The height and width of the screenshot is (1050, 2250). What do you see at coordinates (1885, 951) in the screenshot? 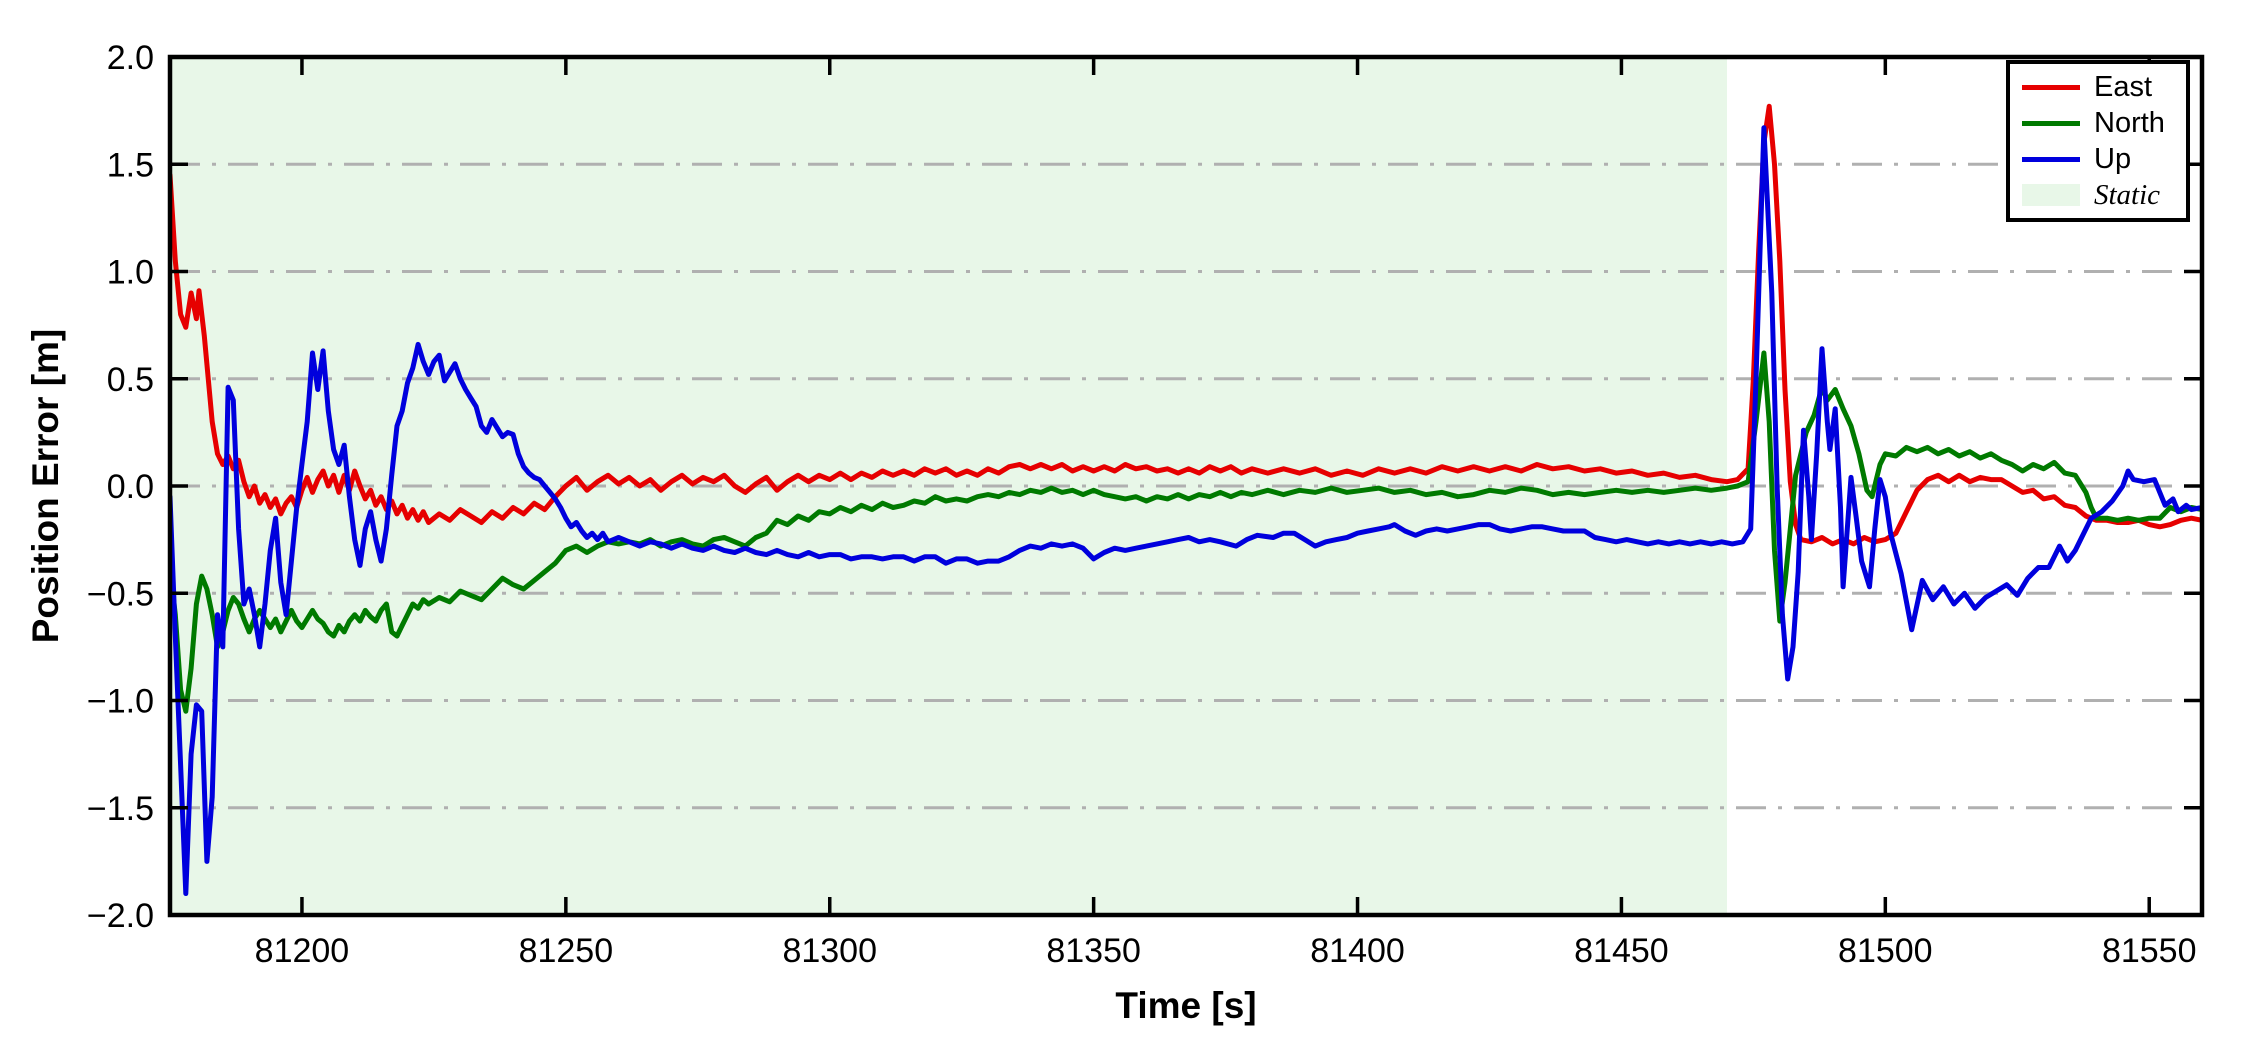
I see `x-tick-label: 81500` at bounding box center [1885, 951].